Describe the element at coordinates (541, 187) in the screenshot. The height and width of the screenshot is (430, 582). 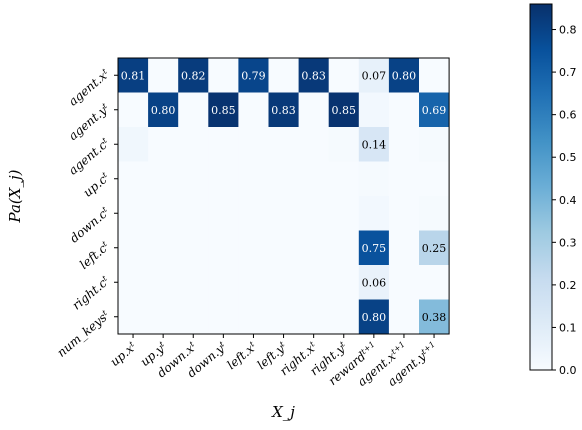
I see `colorbar-gradient` at that location.